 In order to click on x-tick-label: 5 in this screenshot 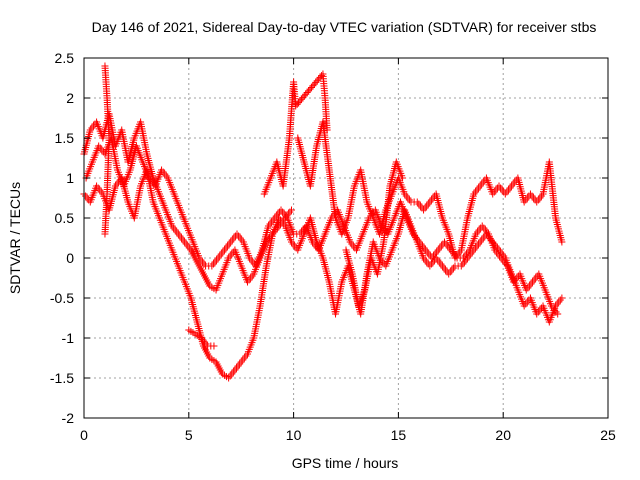, I will do `click(189, 435)`.